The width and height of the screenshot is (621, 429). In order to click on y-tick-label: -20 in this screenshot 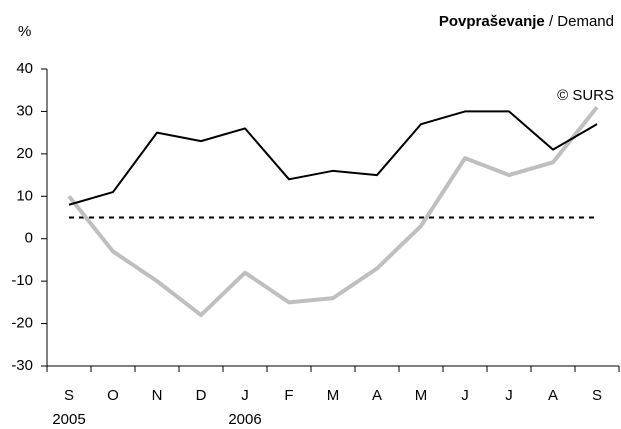, I will do `click(22, 323)`.